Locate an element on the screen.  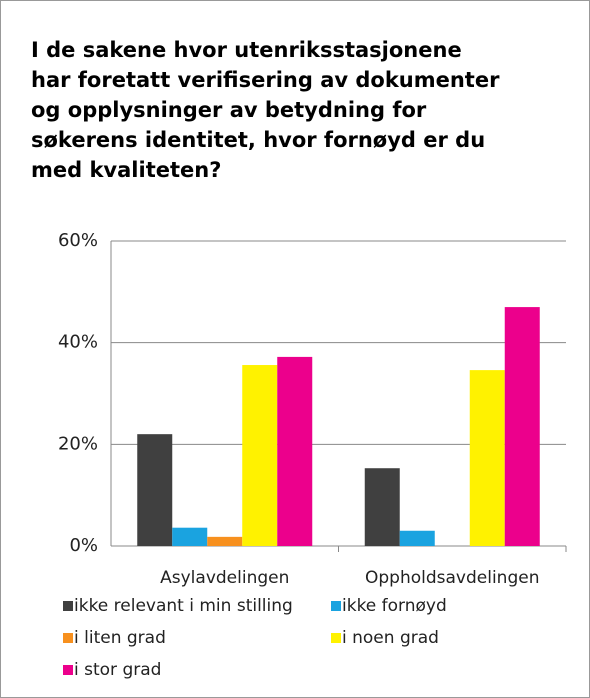
y-tick-label: 40% is located at coordinates (78, 342).